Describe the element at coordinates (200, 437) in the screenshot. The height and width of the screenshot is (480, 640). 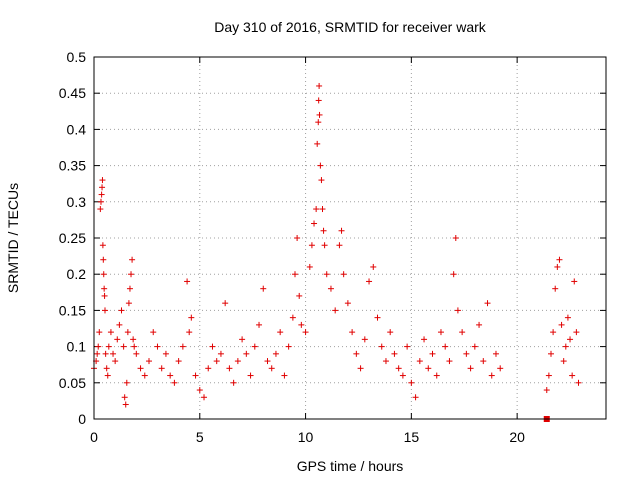
I see `x-tick-label: 5` at that location.